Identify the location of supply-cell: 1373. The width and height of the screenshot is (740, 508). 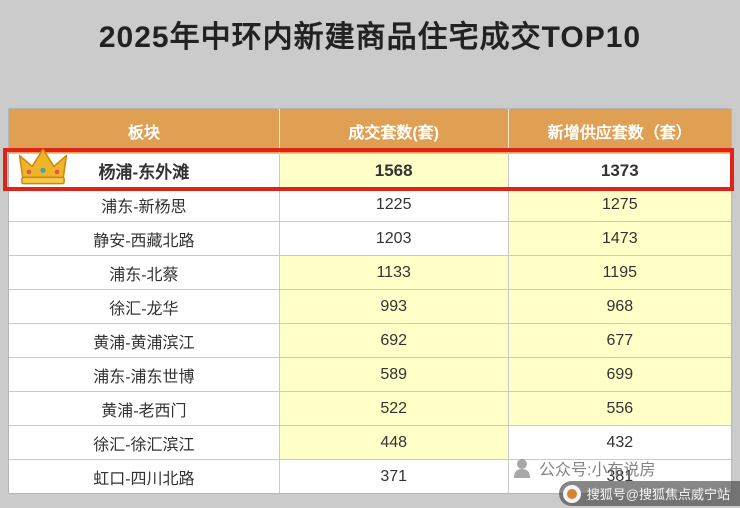
(619, 170).